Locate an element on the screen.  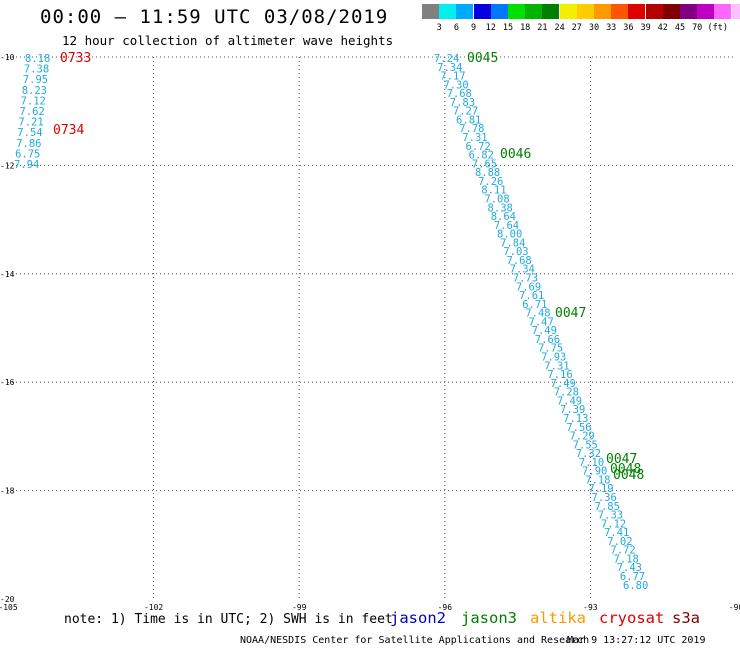
wave-height-value: 7.38 is located at coordinates (36, 70).